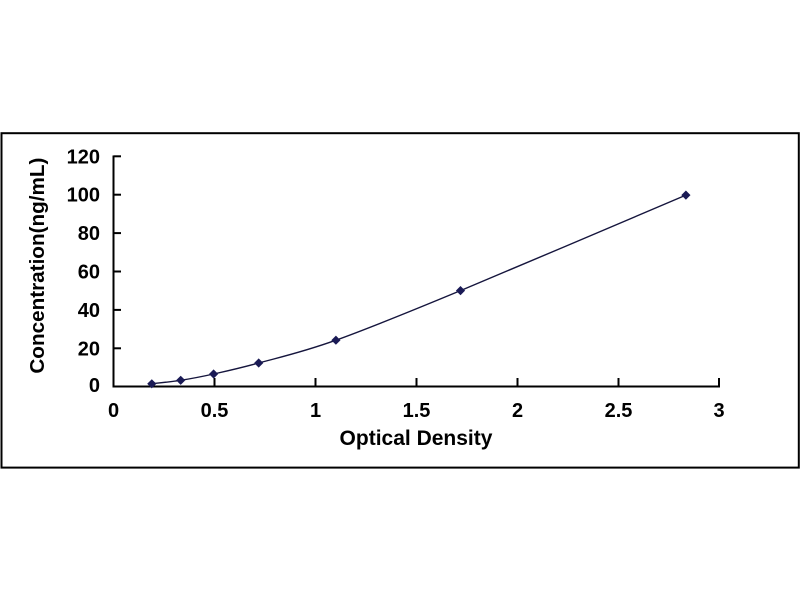 Image resolution: width=800 pixels, height=600 pixels. Describe the element at coordinates (718, 411) in the screenshot. I see `svg-text: 3` at that location.